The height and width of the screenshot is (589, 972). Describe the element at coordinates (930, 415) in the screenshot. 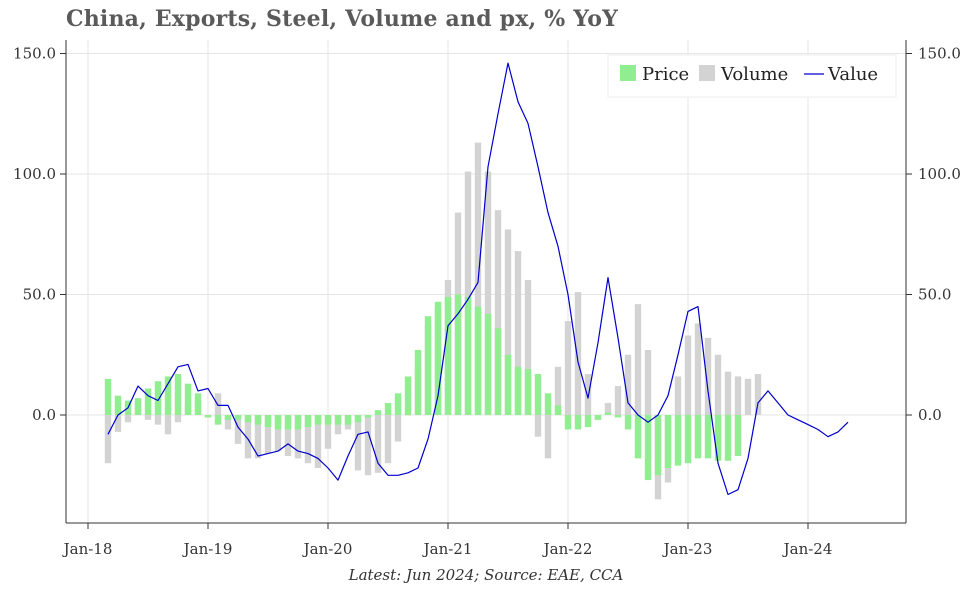

I see `y-tick-label-right: 0.0` at that location.